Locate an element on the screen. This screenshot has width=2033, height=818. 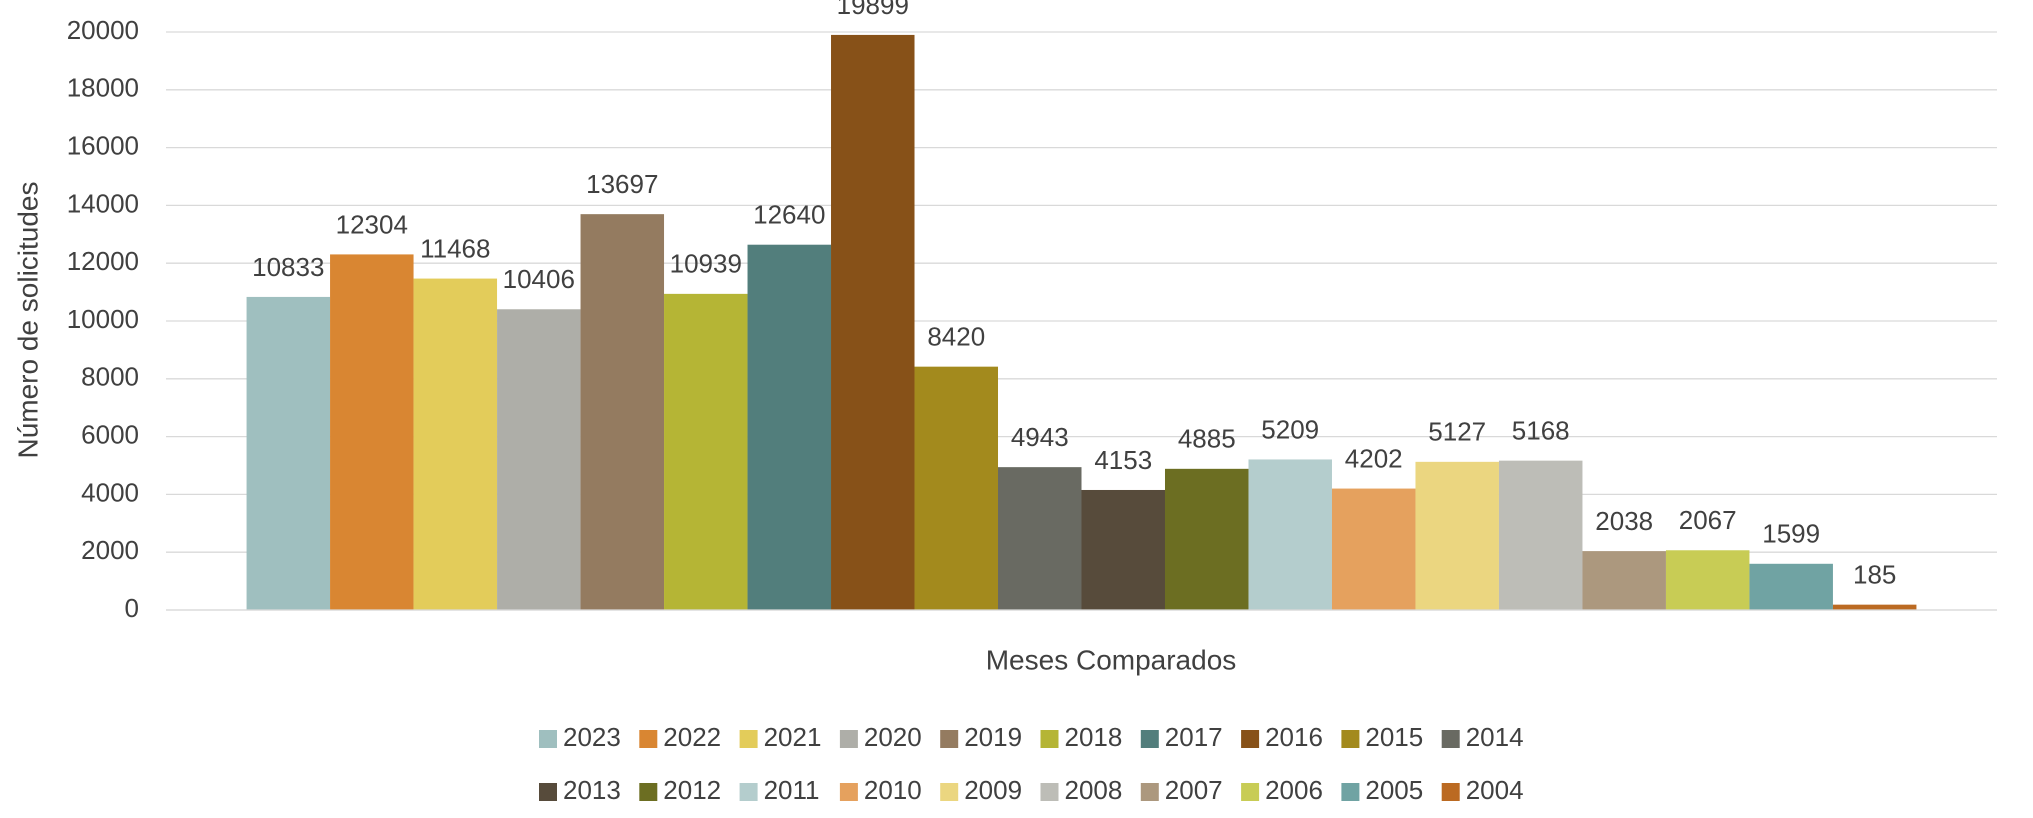
legend-label: 2018 is located at coordinates (1094, 737).